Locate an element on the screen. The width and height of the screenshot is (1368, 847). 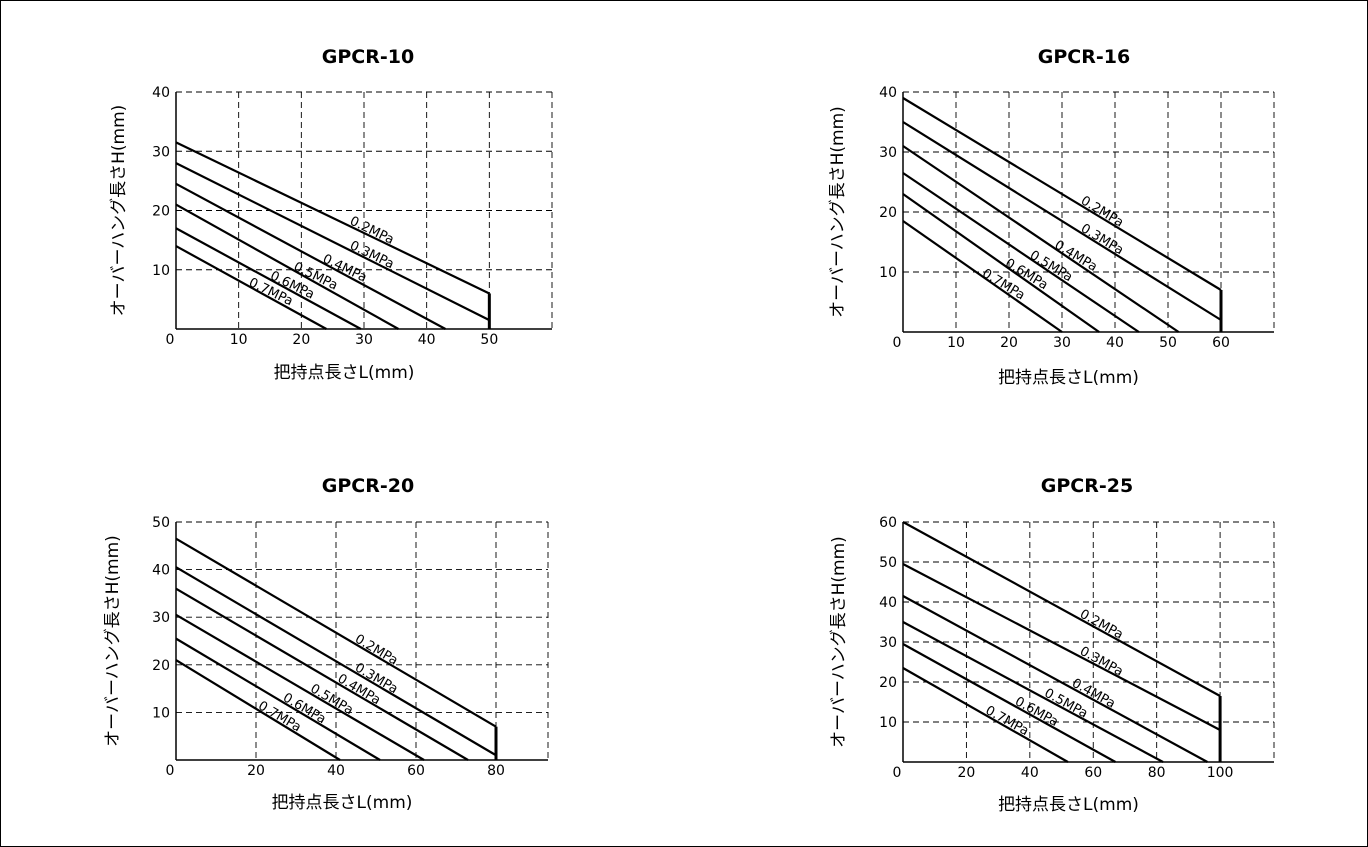
series-label: 0.3MPa is located at coordinates (1101, 662).